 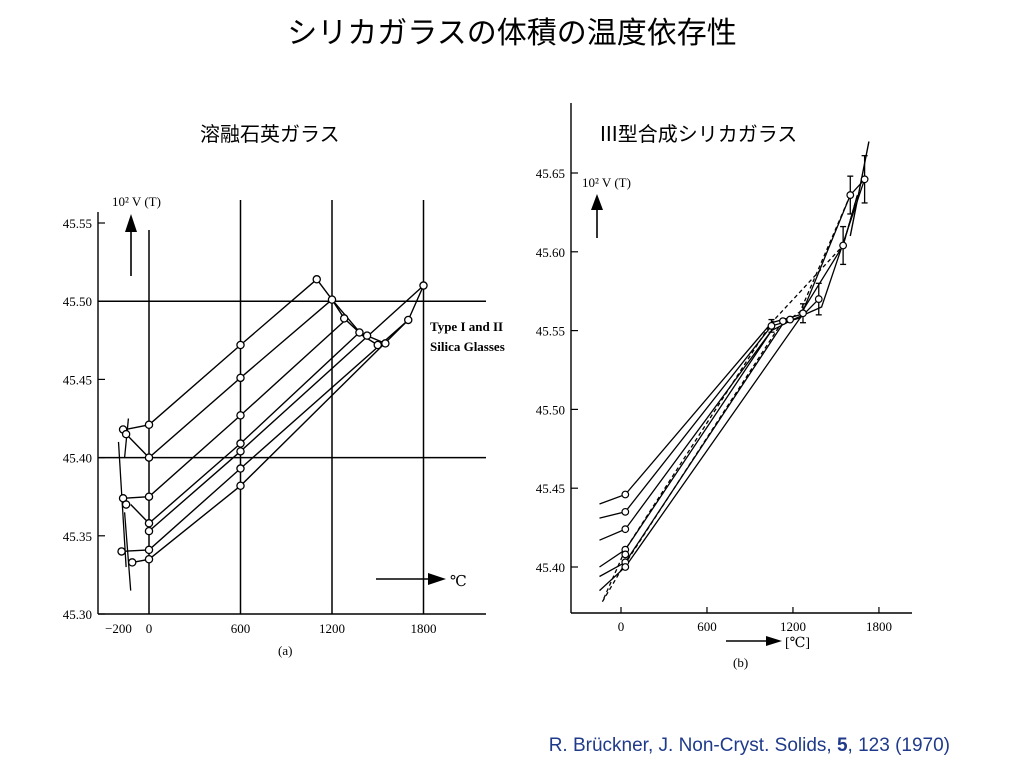 I want to click on citation-volume: 5, so click(x=842, y=745).